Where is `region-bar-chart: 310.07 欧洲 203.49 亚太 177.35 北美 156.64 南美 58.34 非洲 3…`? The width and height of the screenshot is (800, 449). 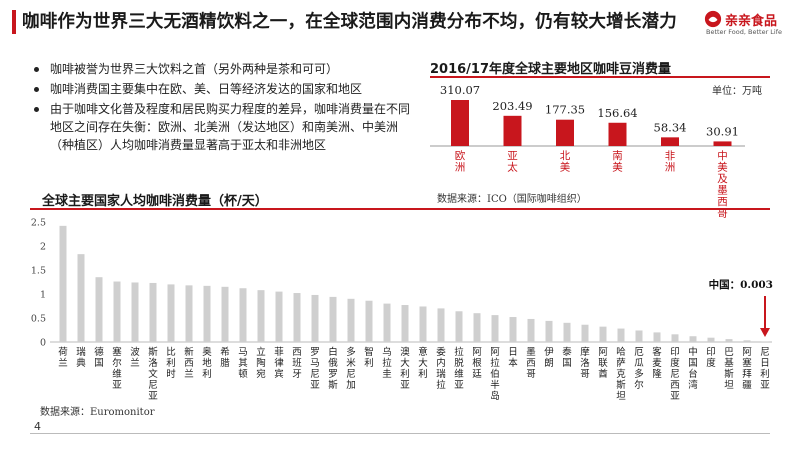
region-bar-chart: 310.07 欧洲 203.49 亚太 177.35 北美 156.64 南美 58.34 非洲 3… is located at coordinates (587, 151).